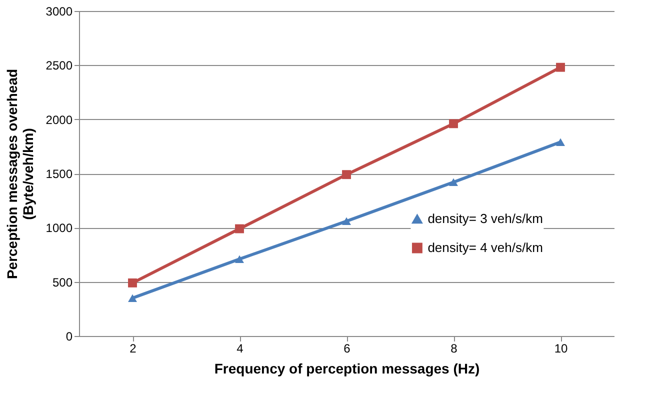 This screenshot has height=401, width=655. I want to click on y-axis-title: Perception messages overhead (Byte/veh/km), so click(20, 174).